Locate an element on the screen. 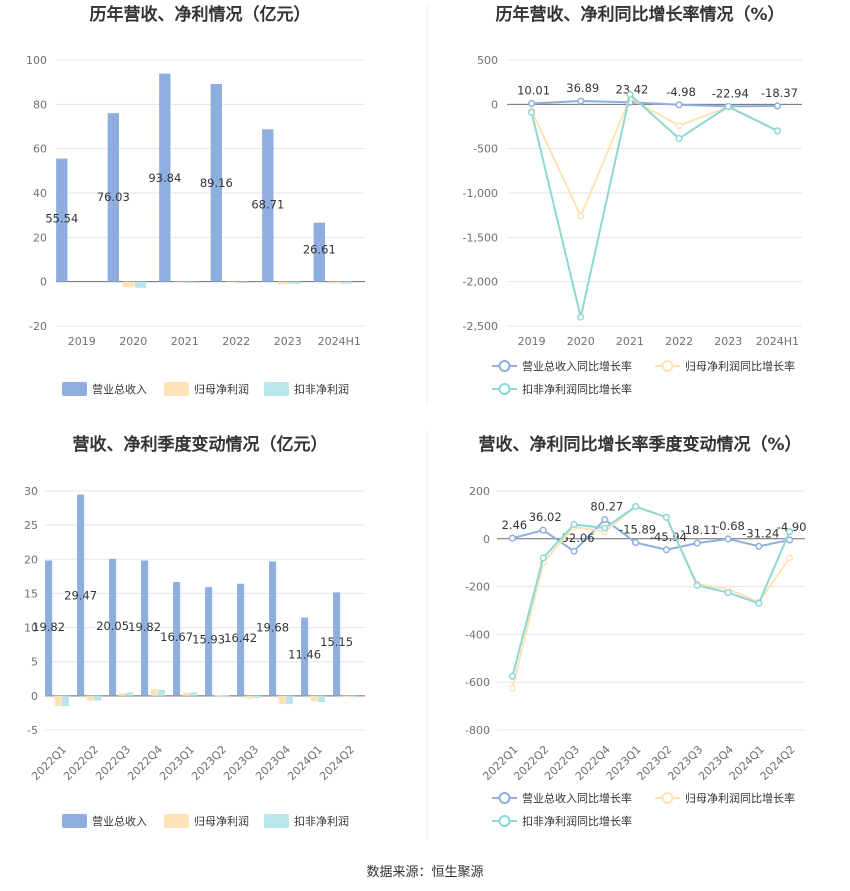  y-tick-label: 200 is located at coordinates (479, 491).